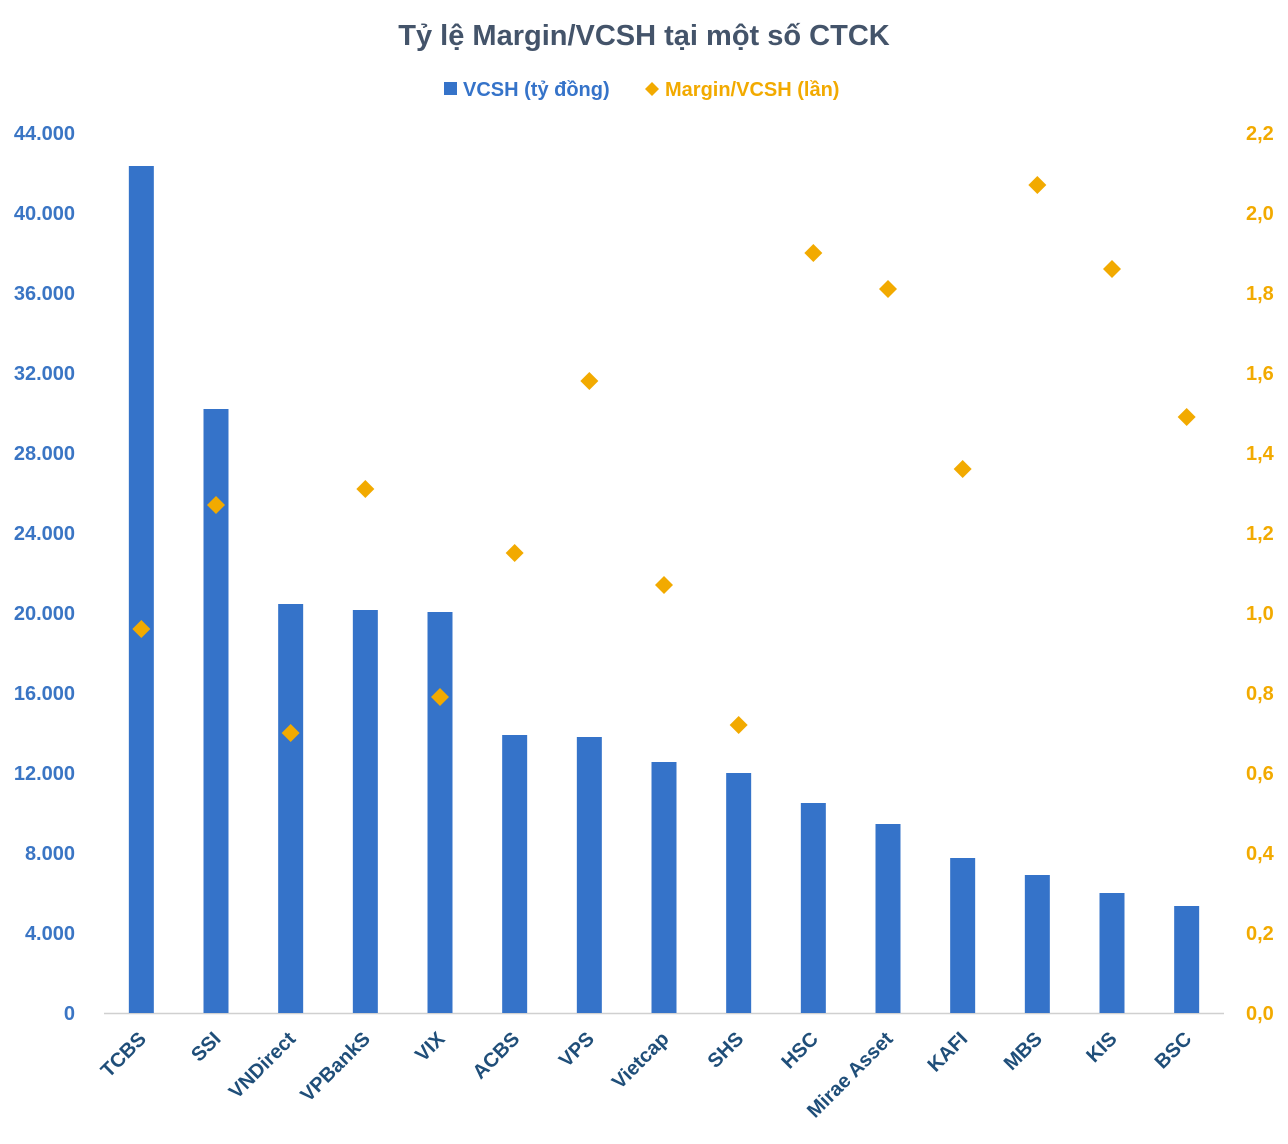  Describe the element at coordinates (1260, 134) in the screenshot. I see `right-tick-label: 2,2` at that location.